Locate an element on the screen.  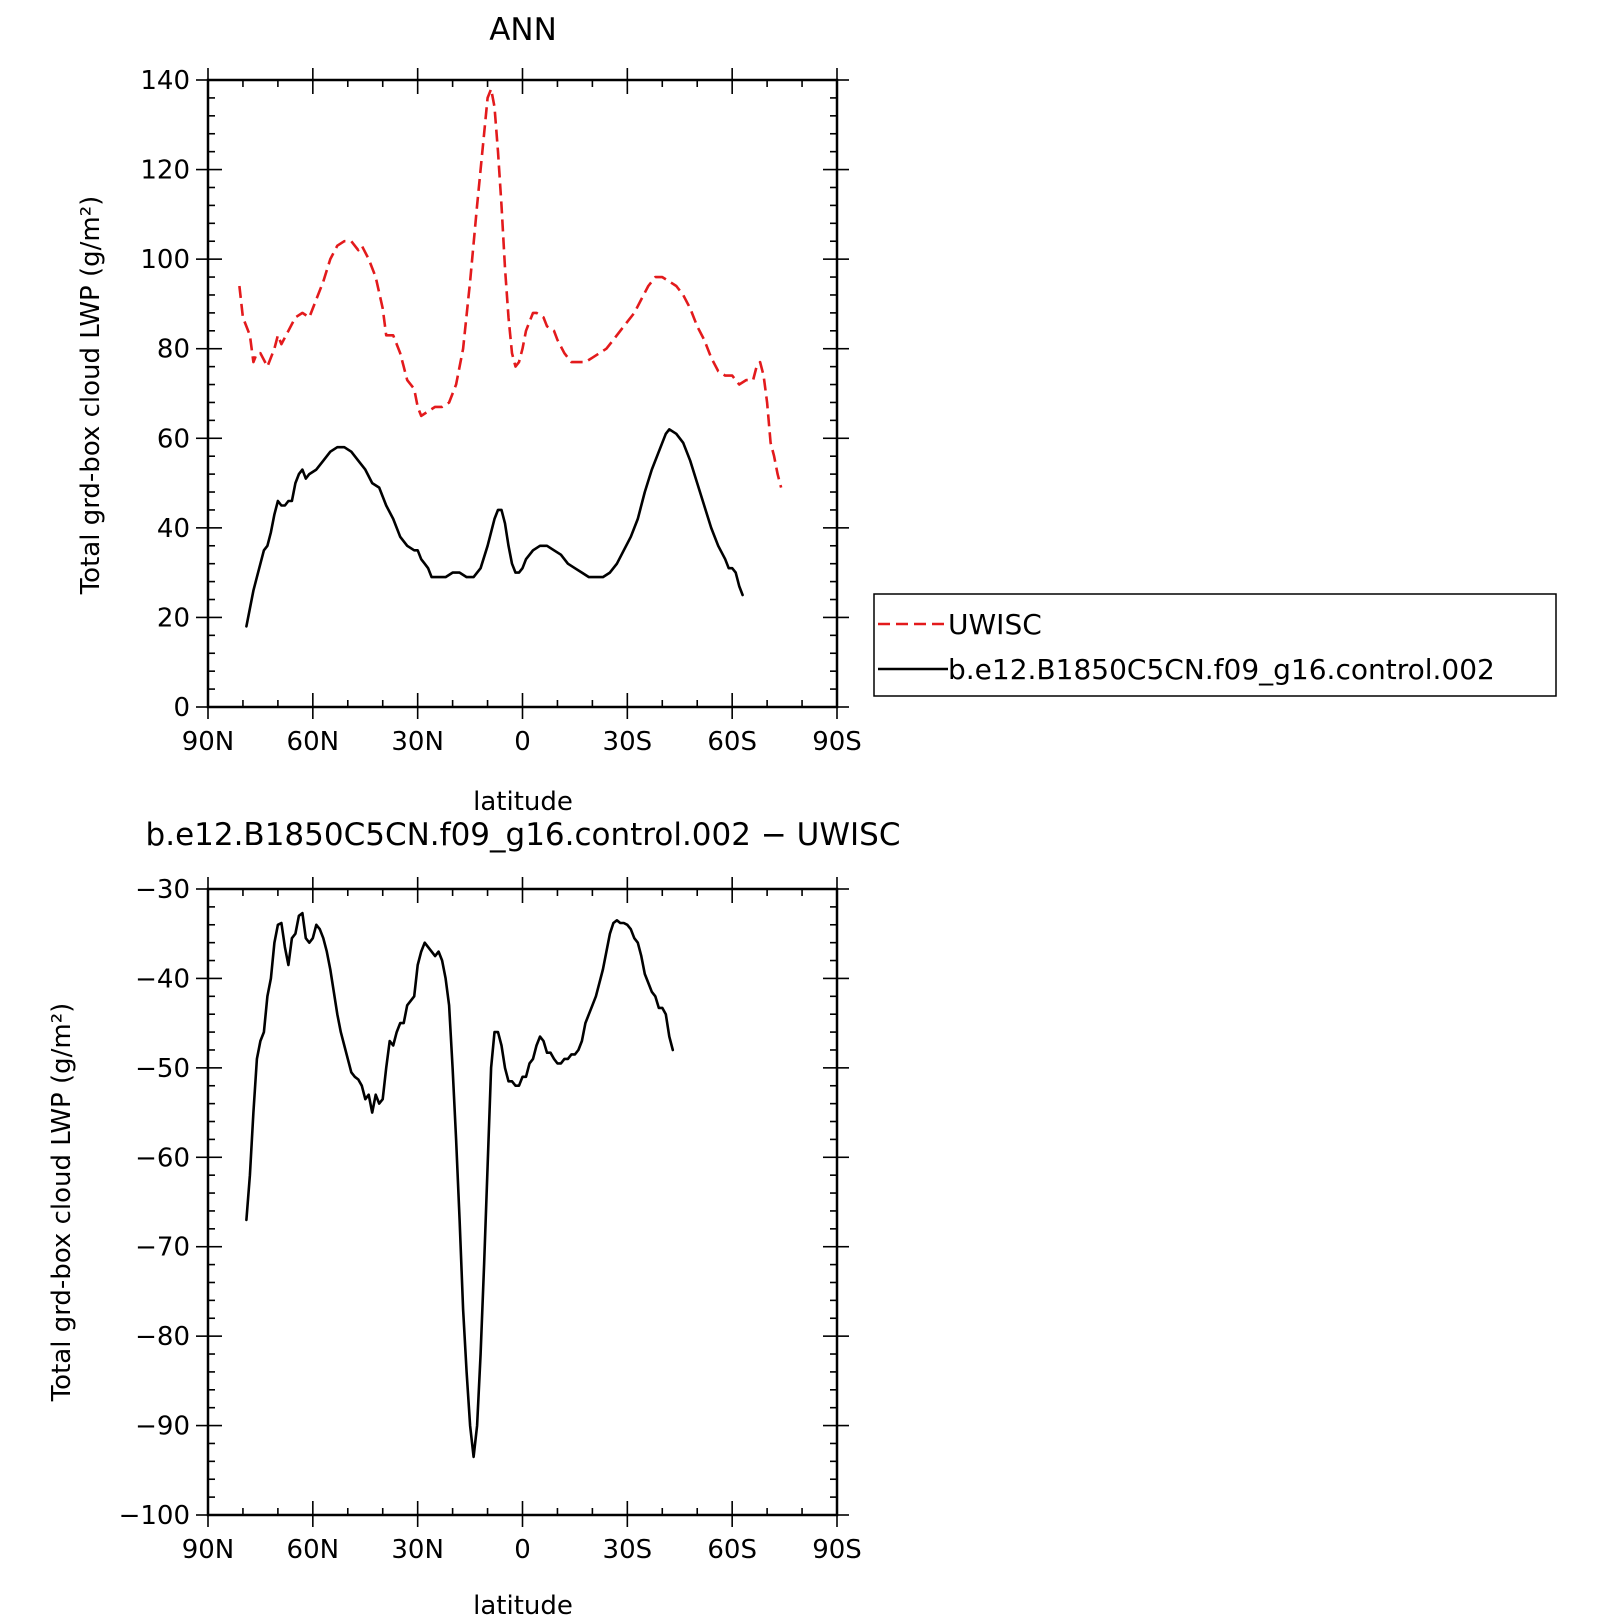
bottom-x-tick-label: 30S is located at coordinates (628, 1550).